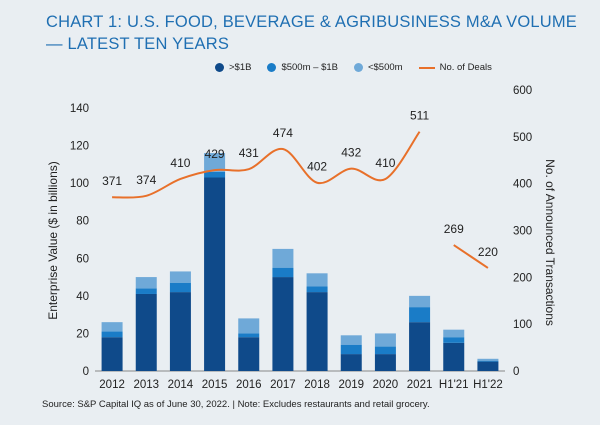  Describe the element at coordinates (522, 91) in the screenshot. I see `y-tick-label-right: 600` at that location.